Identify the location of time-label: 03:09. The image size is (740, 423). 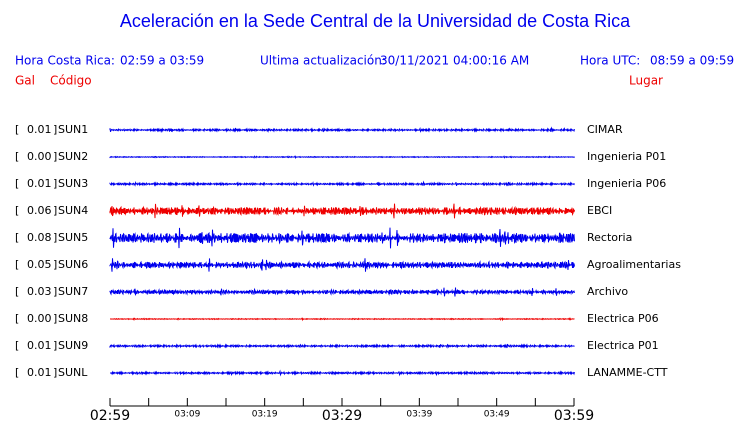
(187, 415).